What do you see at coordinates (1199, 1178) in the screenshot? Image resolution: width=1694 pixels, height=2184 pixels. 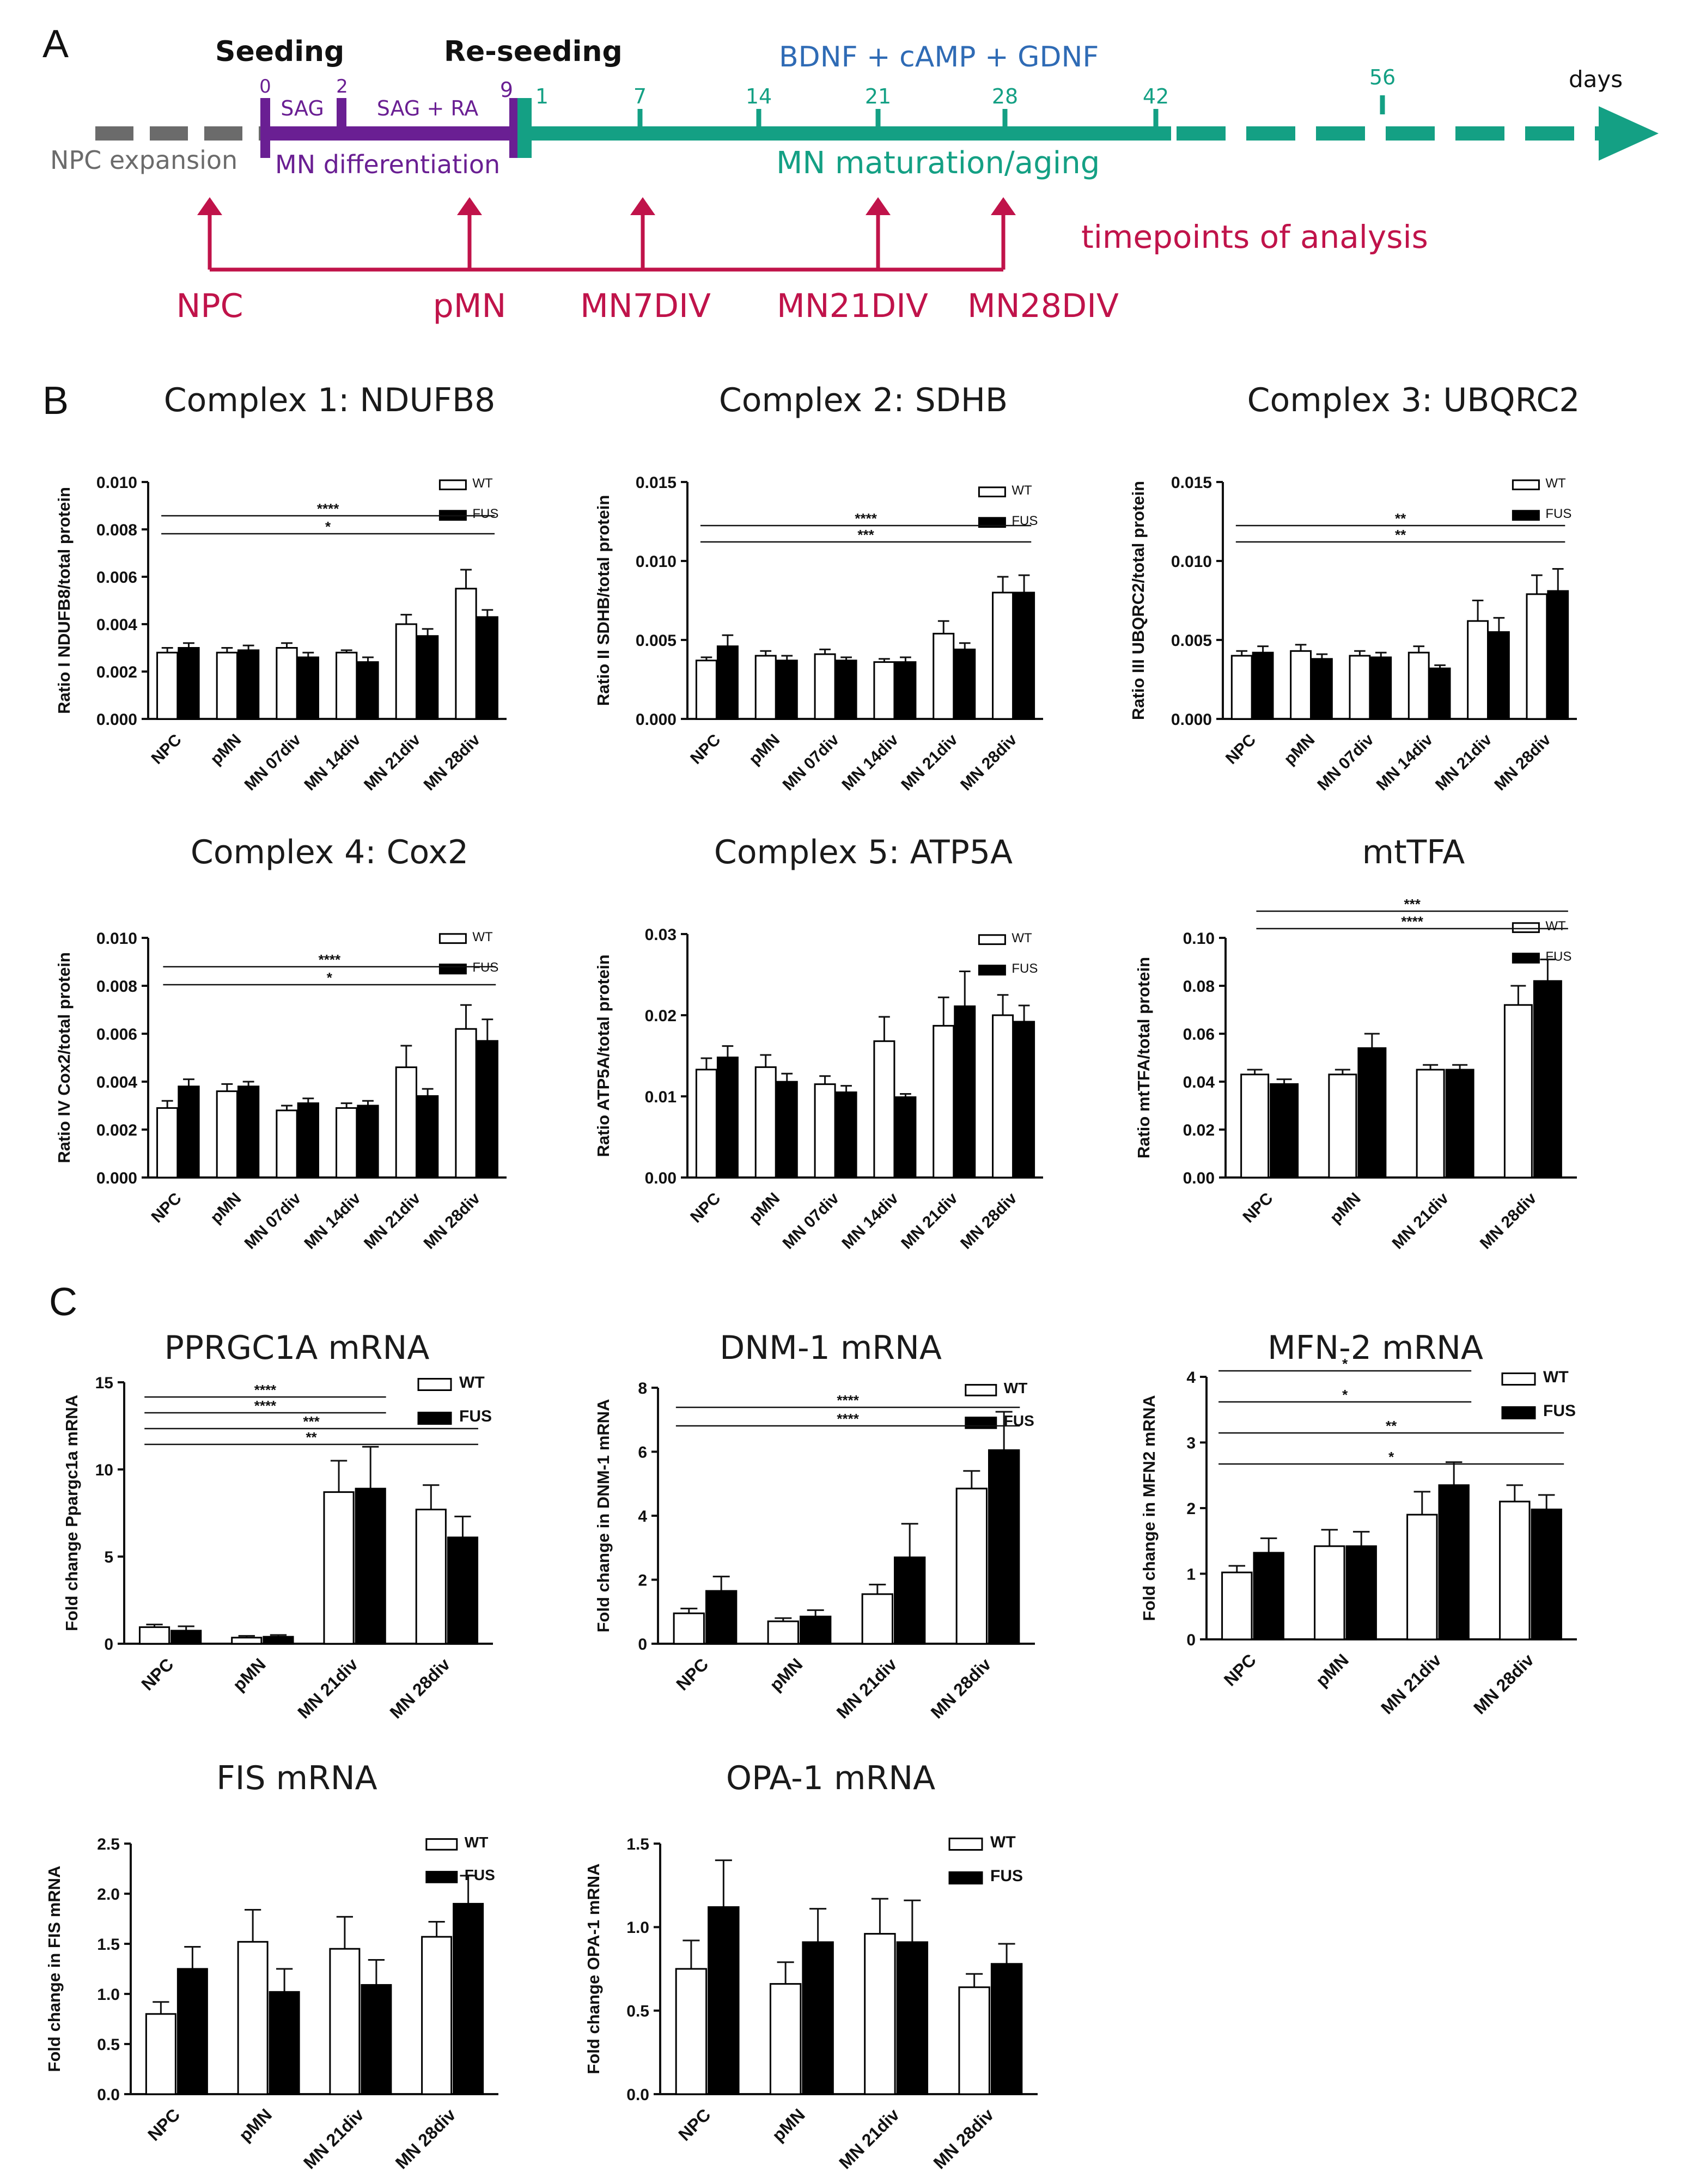 I see `y-tick-label: 0.00` at bounding box center [1199, 1178].